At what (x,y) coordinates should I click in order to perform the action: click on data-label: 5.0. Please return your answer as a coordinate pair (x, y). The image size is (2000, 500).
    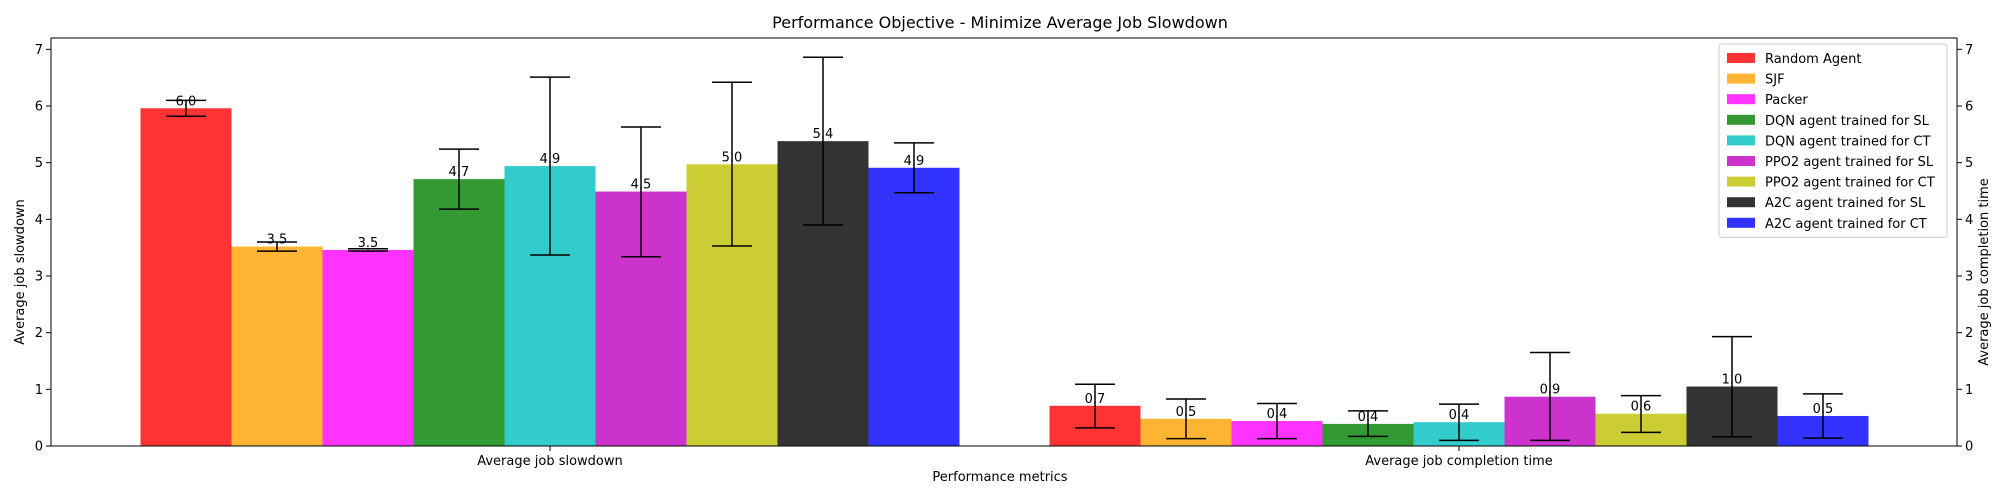
    Looking at the image, I should click on (732, 157).